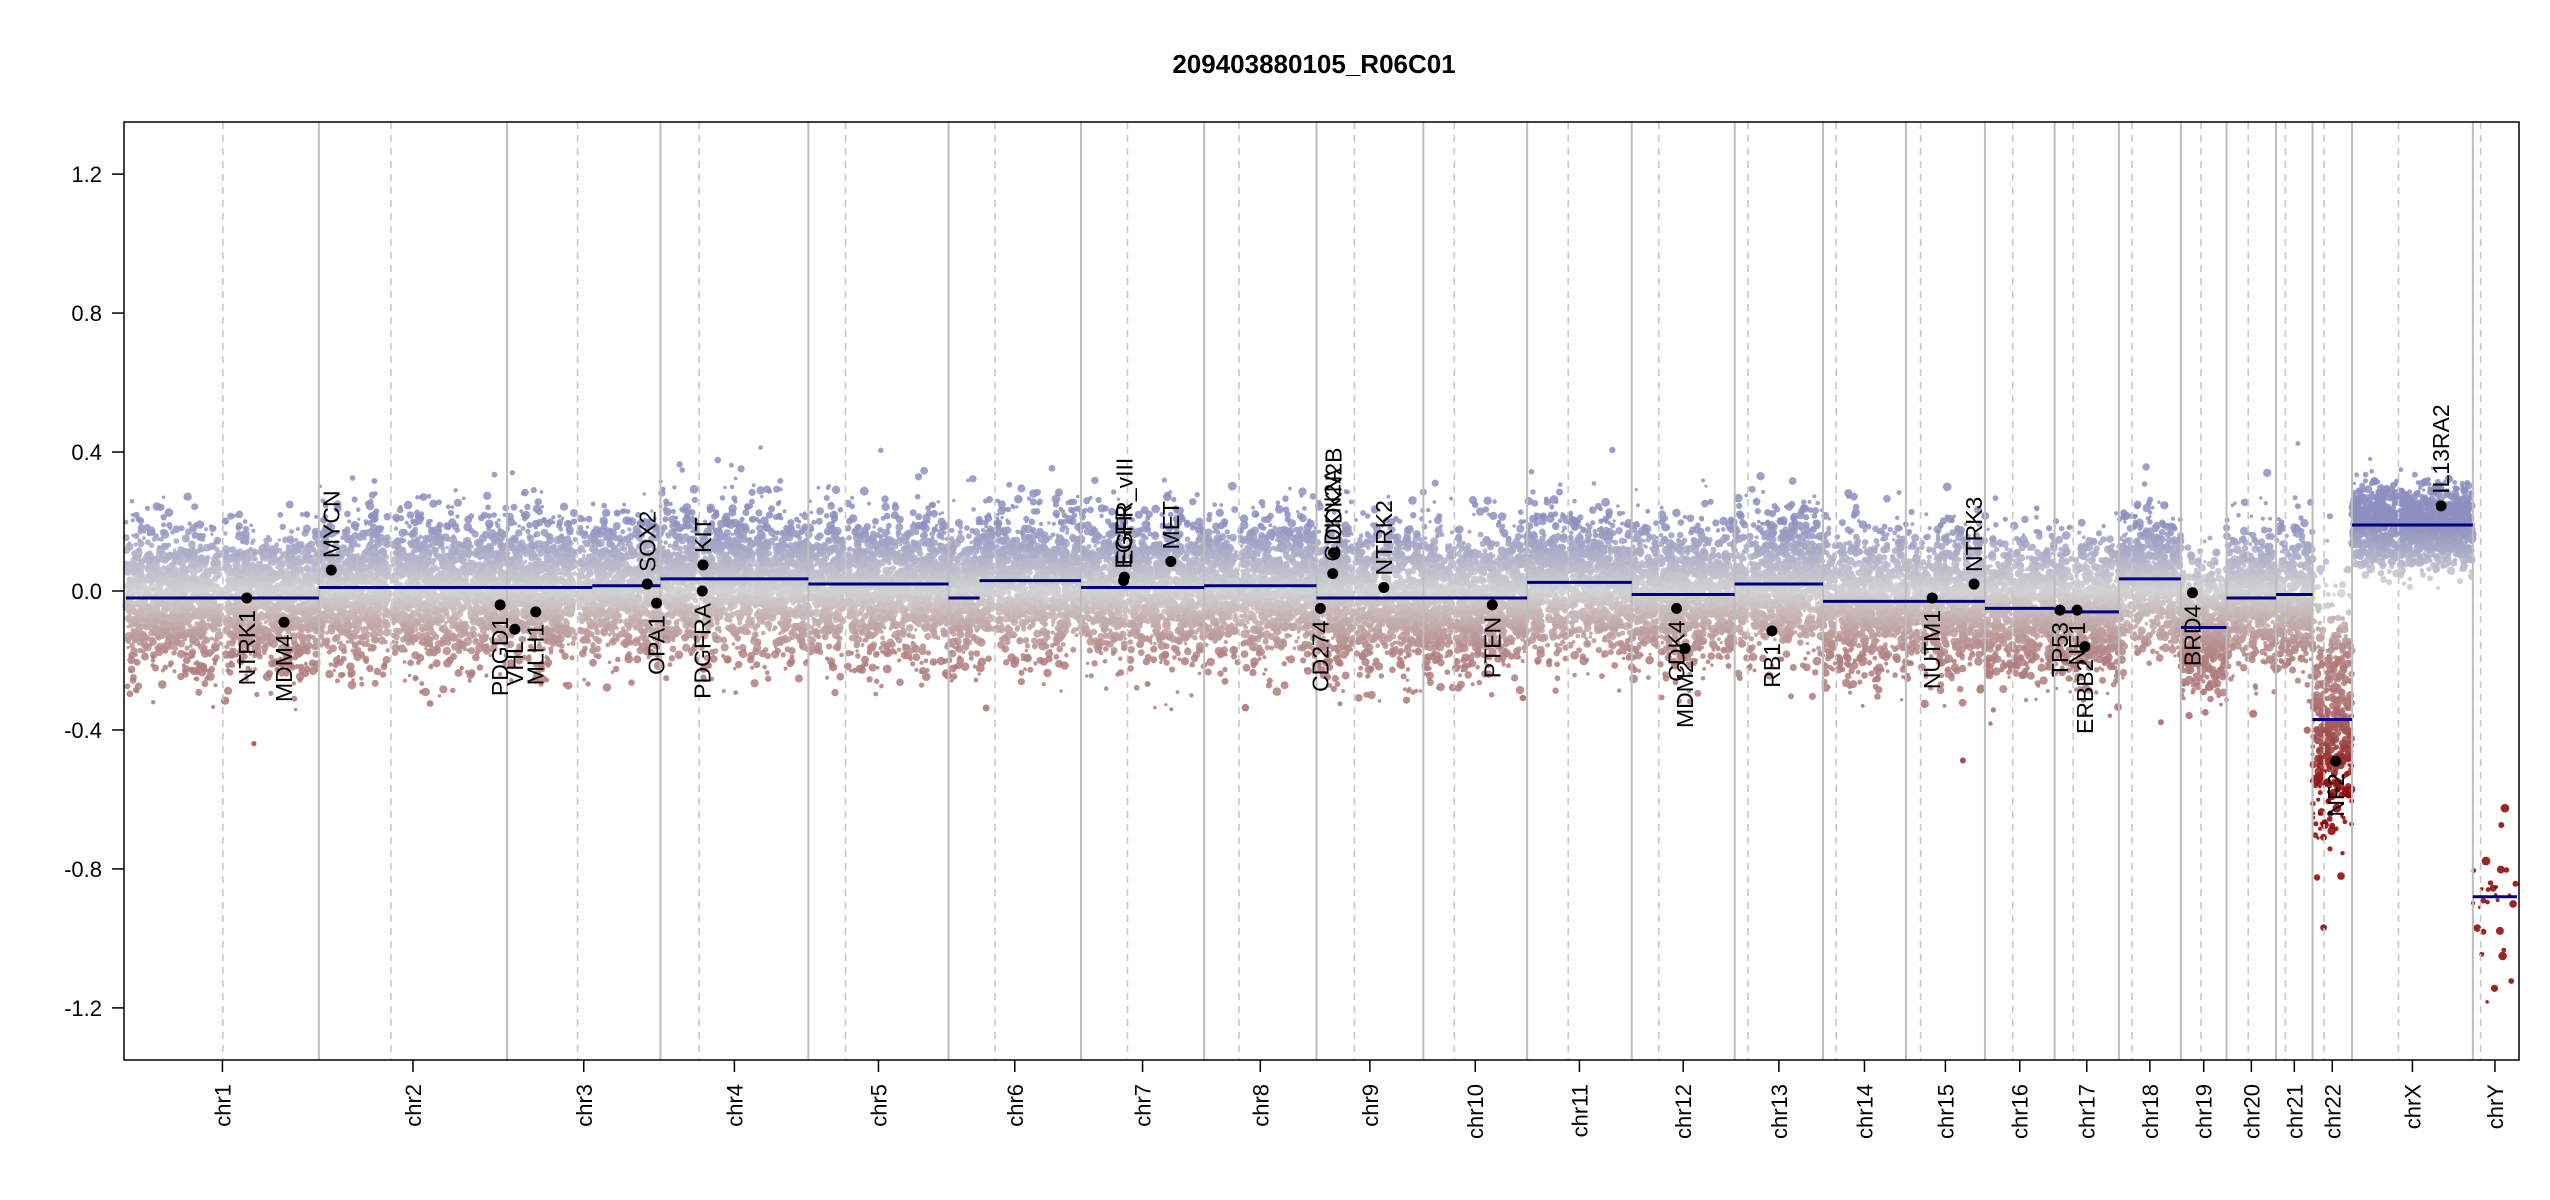 The height and width of the screenshot is (1200, 2550). I want to click on chart-title: 209403880105_R06C01, so click(1313, 64).